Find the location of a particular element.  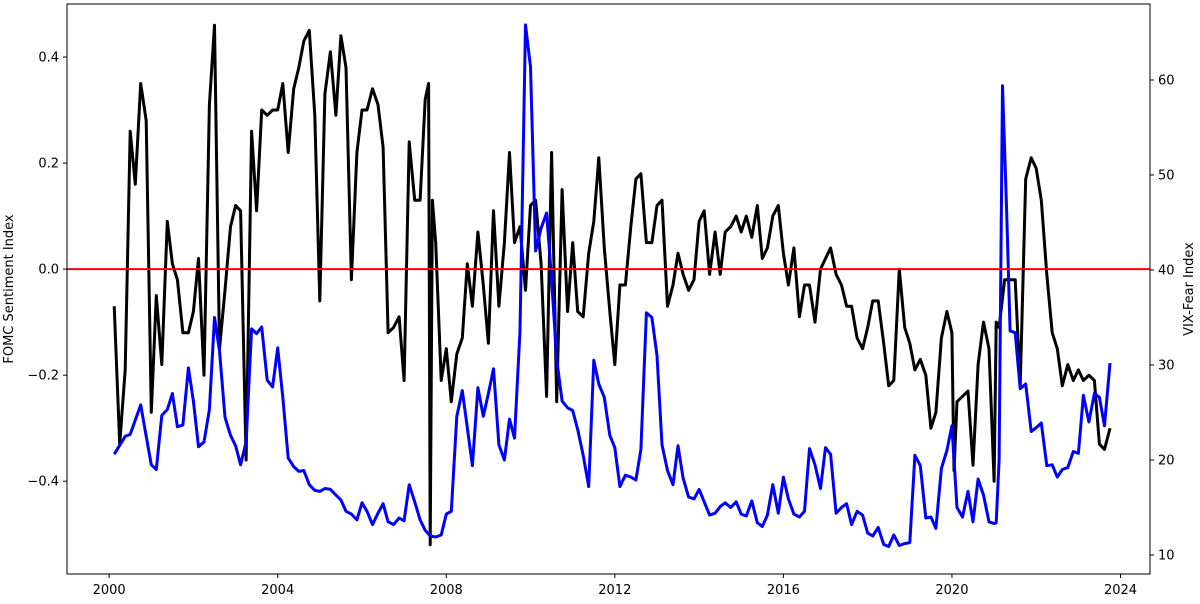

y-axis-label: FOMC Sentiment Index is located at coordinates (9, 289).